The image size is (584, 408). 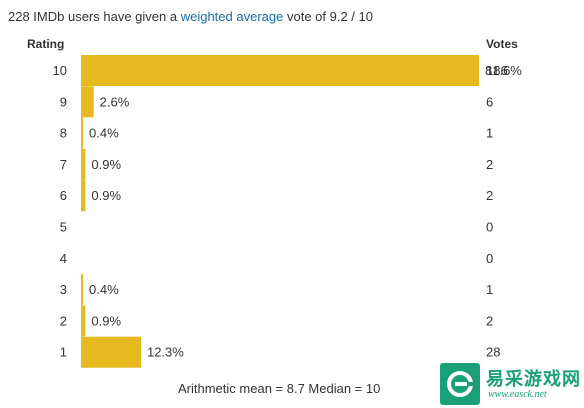 What do you see at coordinates (63, 101) in the screenshot?
I see `rating-label: 9` at bounding box center [63, 101].